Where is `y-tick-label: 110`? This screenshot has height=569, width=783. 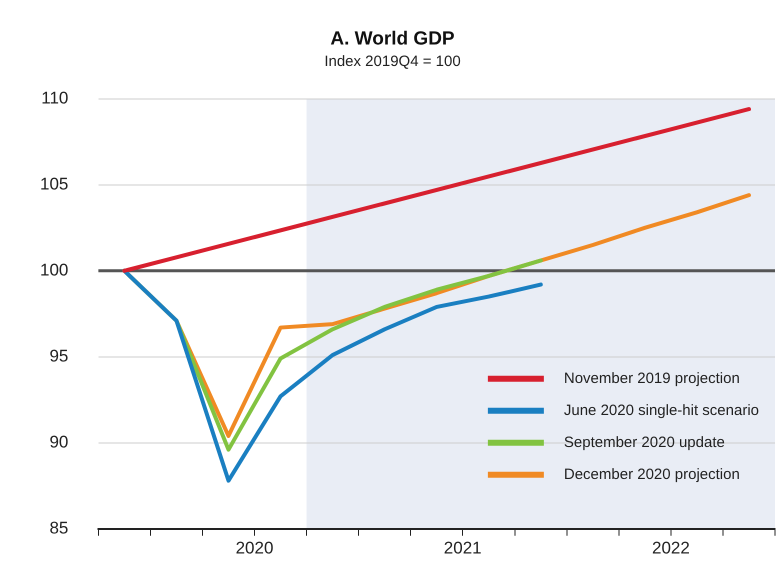 y-tick-label: 110 is located at coordinates (54, 98).